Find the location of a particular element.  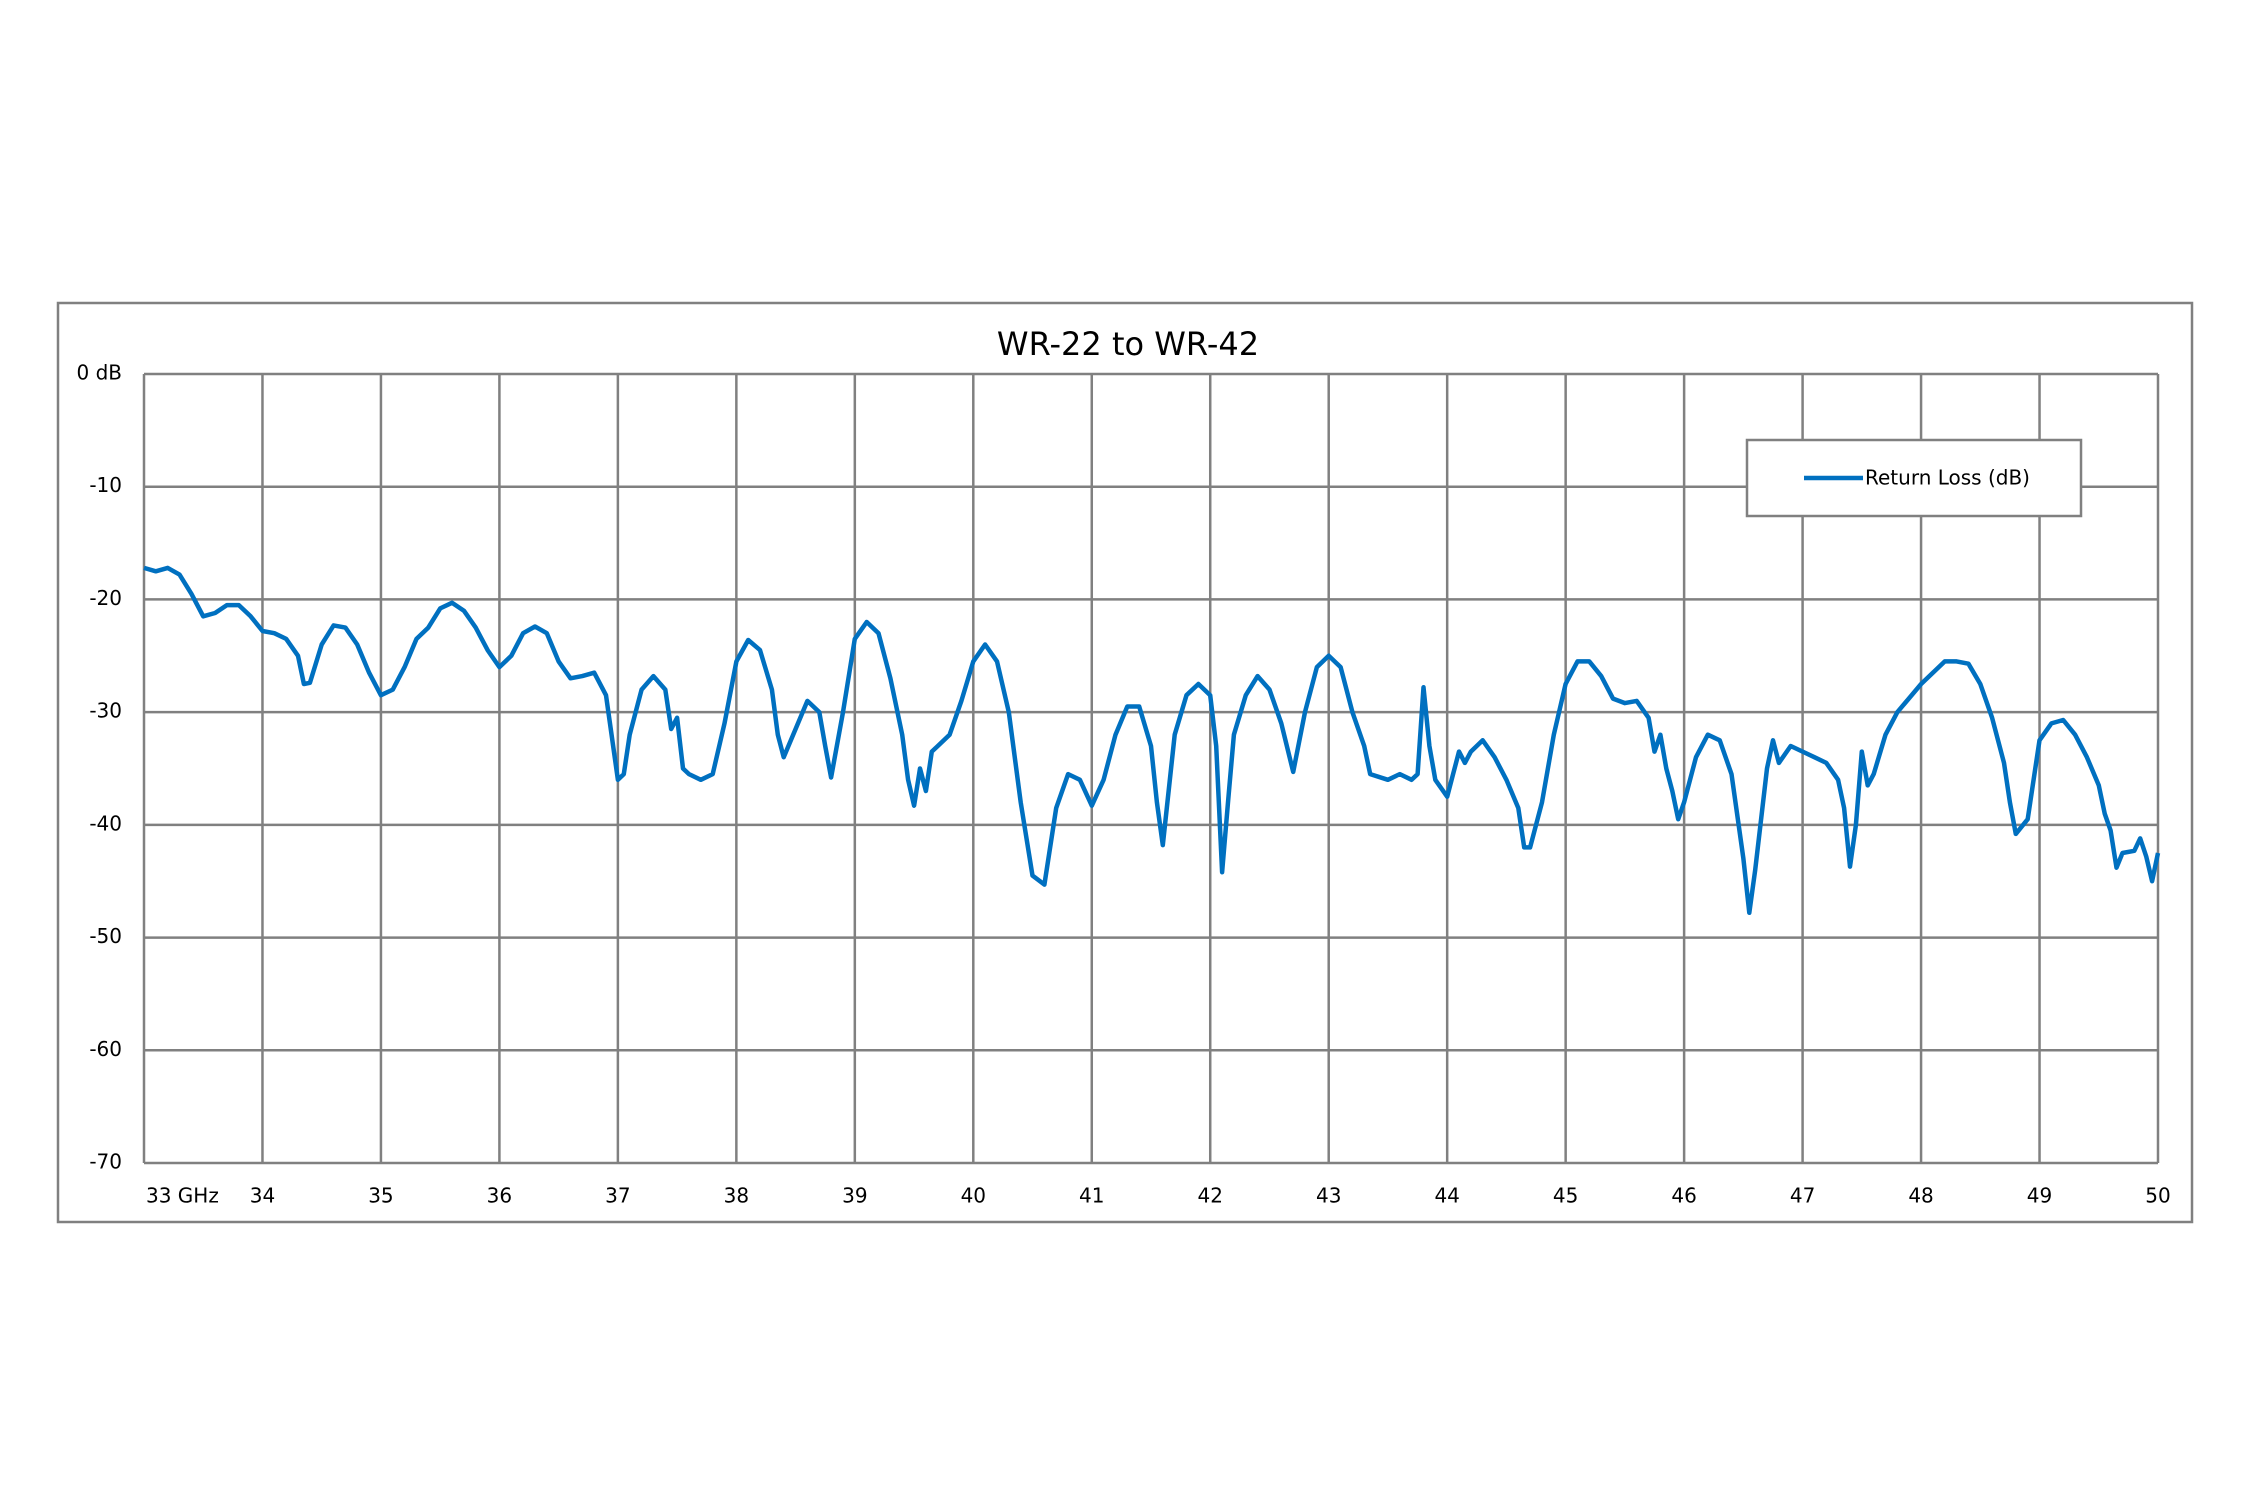

x-tick-label: 41 is located at coordinates (1091, 1196).